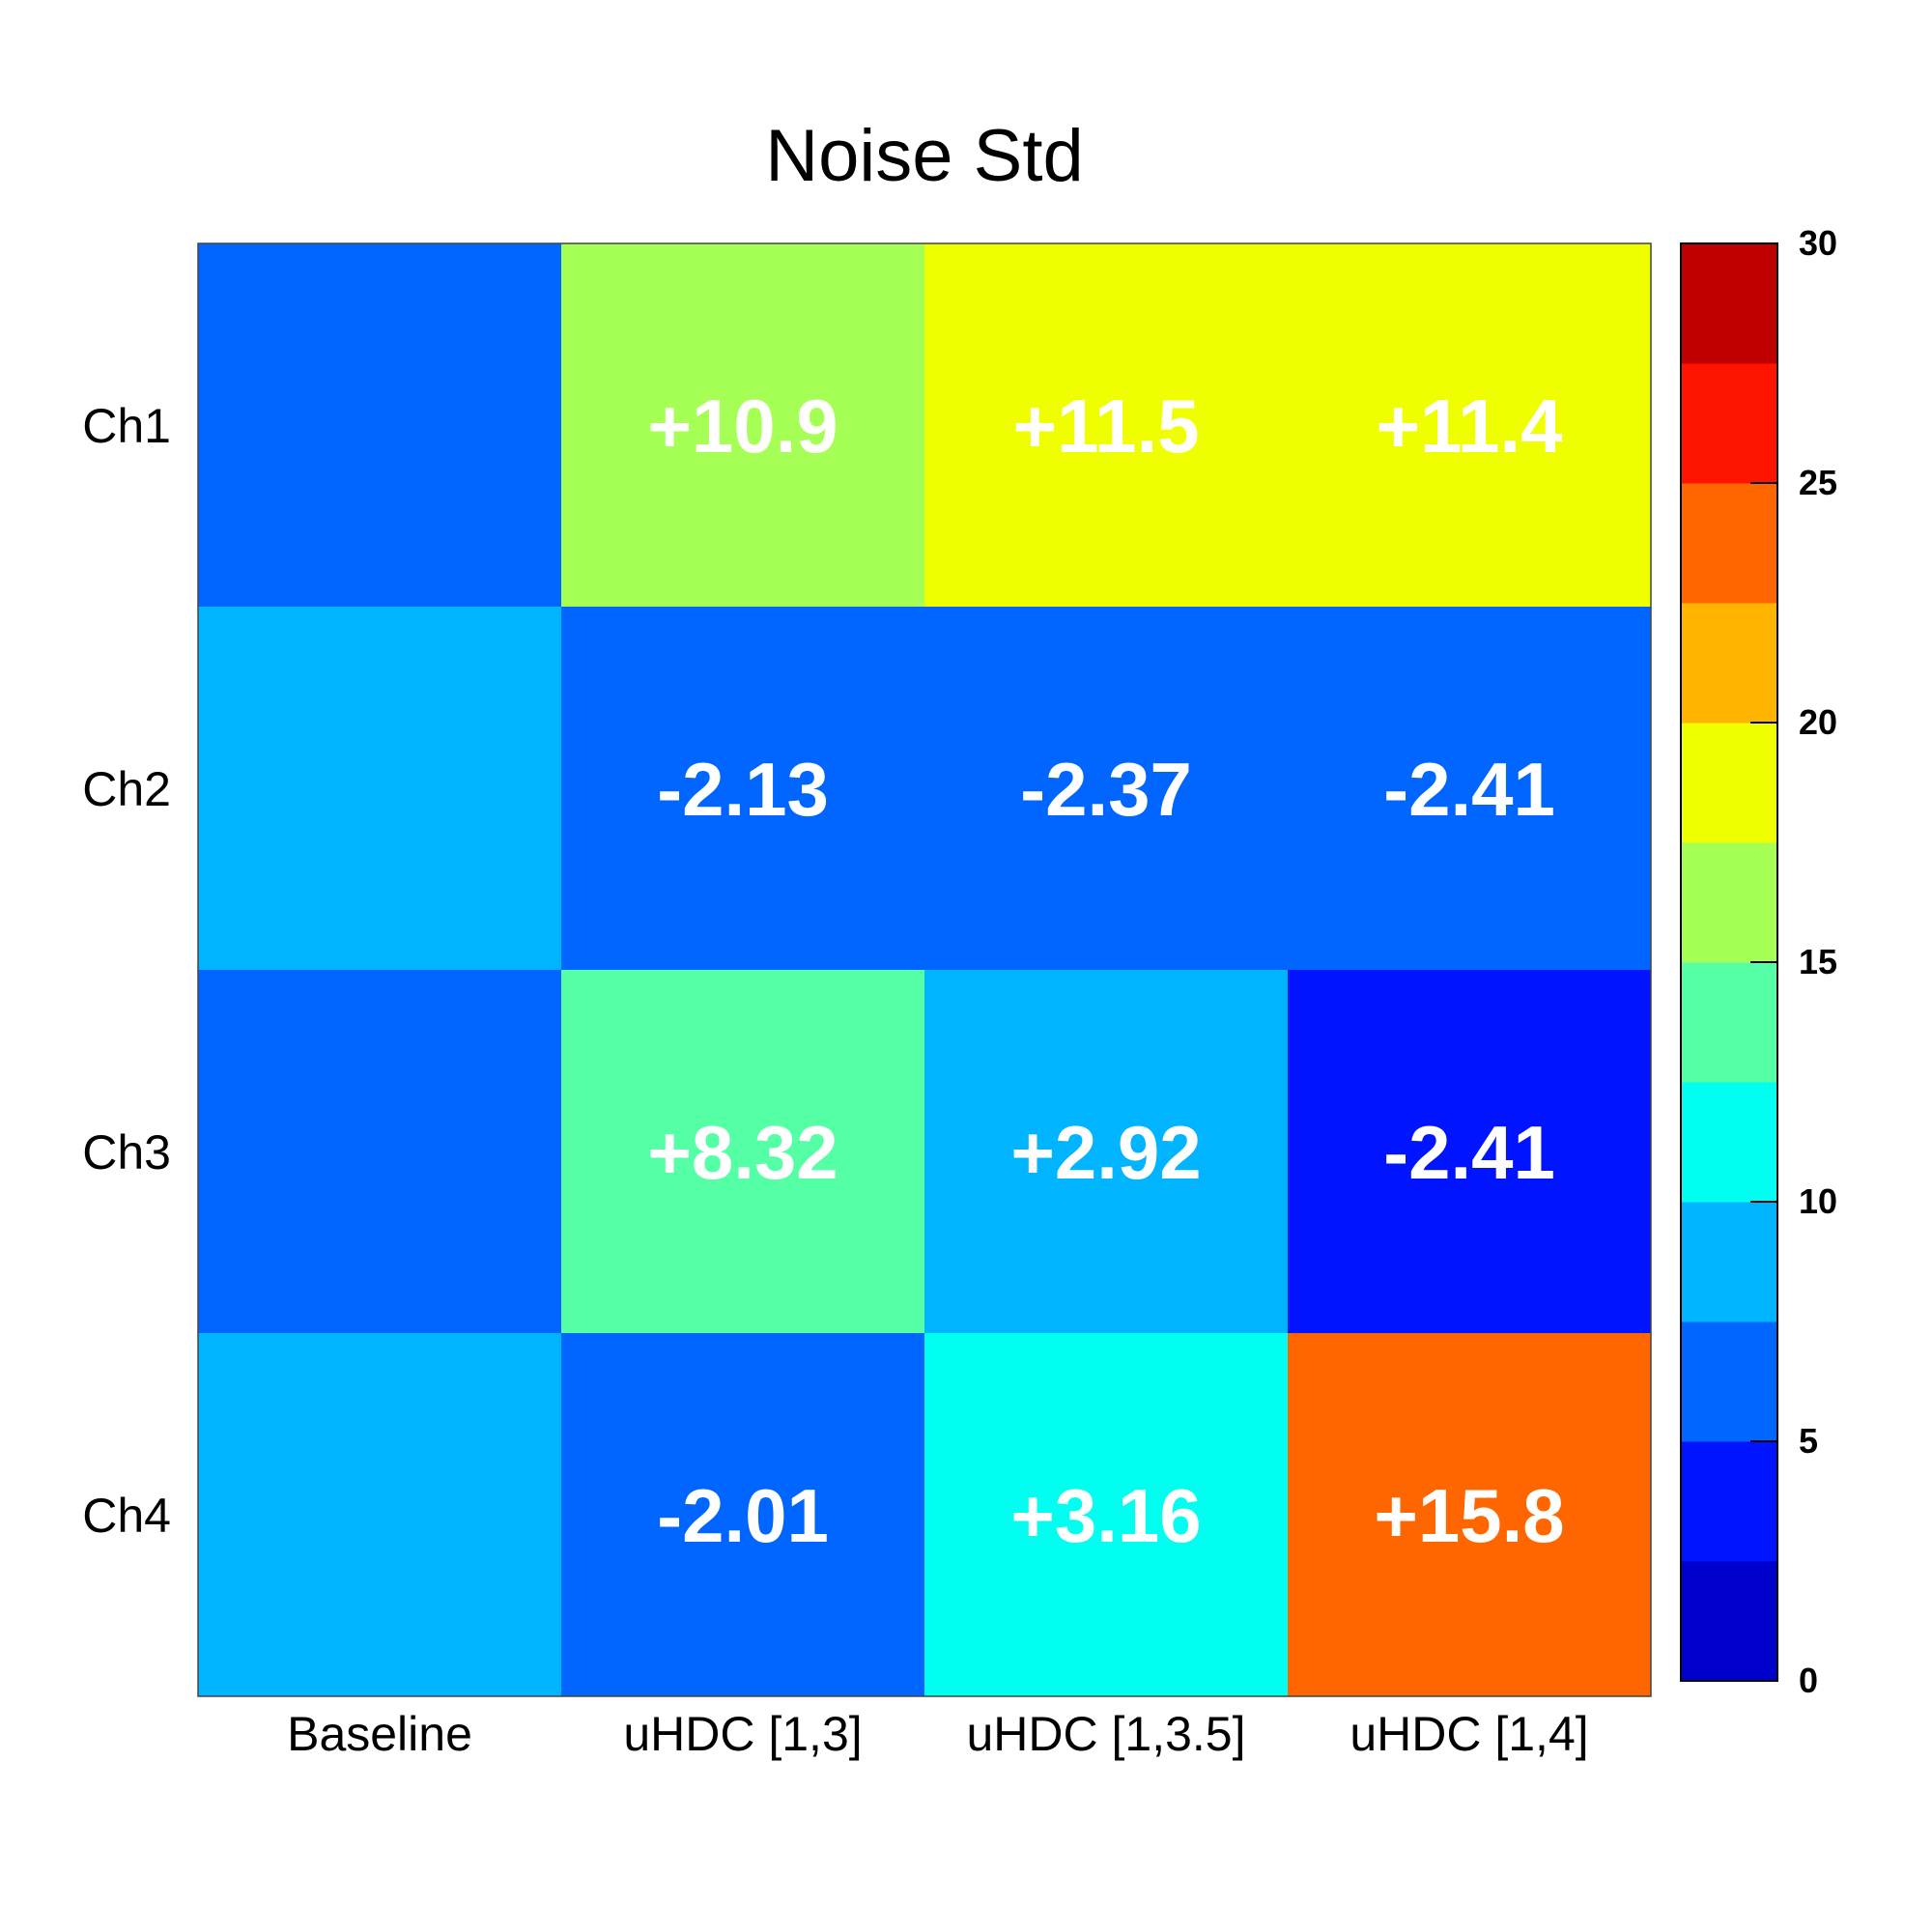  Describe the element at coordinates (1818, 961) in the screenshot. I see `colorbar-tick-label: 15` at that location.